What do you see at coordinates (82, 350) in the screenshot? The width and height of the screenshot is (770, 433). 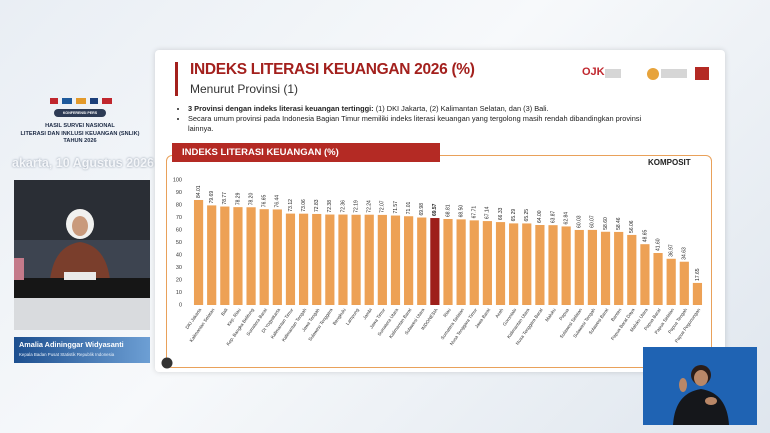 I see `lower-third` at bounding box center [82, 350].